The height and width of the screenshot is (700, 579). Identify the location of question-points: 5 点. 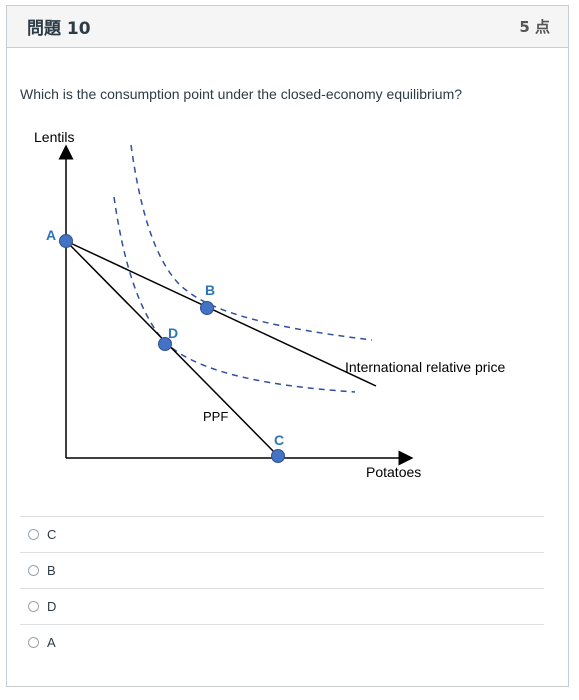
(534, 27).